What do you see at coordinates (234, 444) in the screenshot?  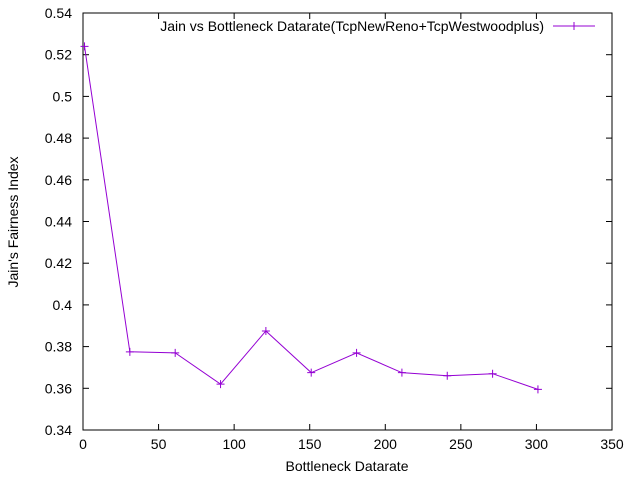 I see `x-tick-label: 100` at bounding box center [234, 444].